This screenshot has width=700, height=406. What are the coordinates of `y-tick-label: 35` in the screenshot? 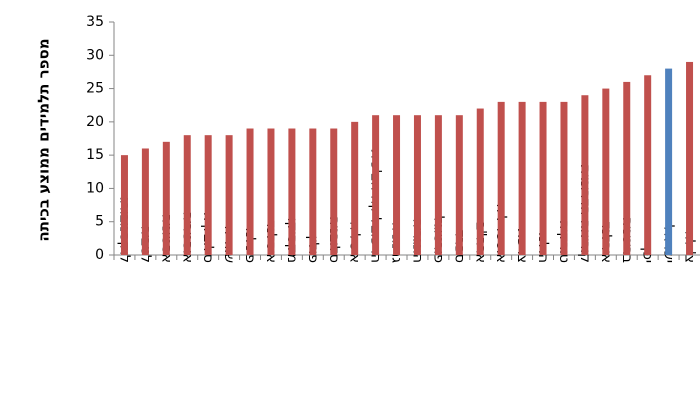 It's located at (95, 22).